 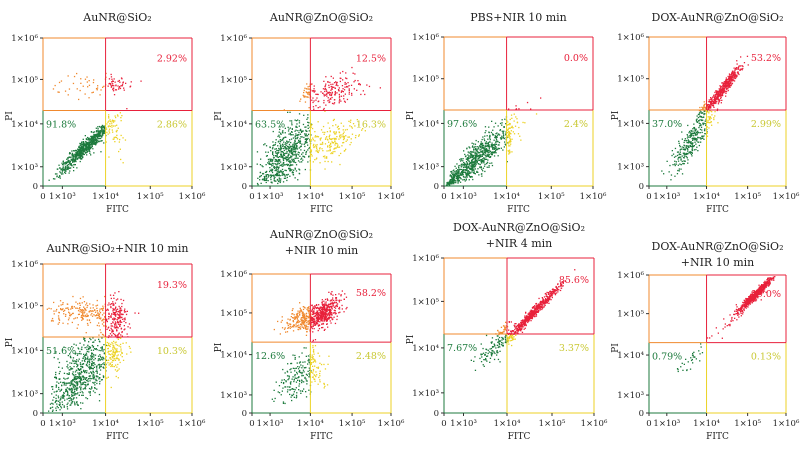 I want to click on y-tick-label: 1×10⁵, so click(x=24, y=80).